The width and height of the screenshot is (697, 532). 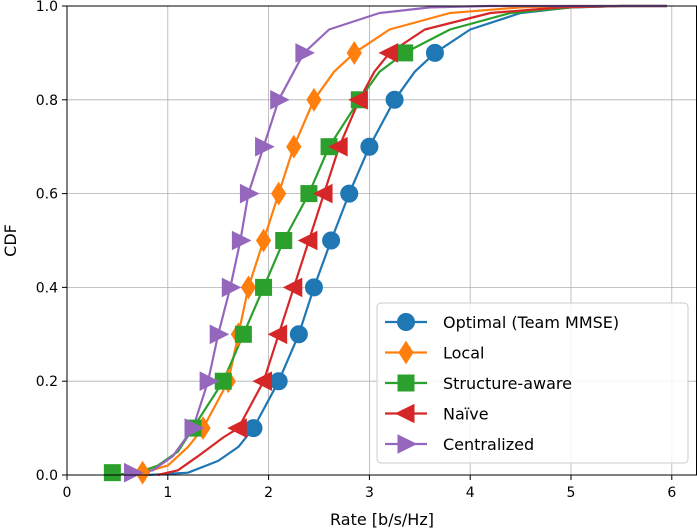 What do you see at coordinates (47, 195) in the screenshot?
I see `y-tick-label: 0.6` at bounding box center [47, 195].